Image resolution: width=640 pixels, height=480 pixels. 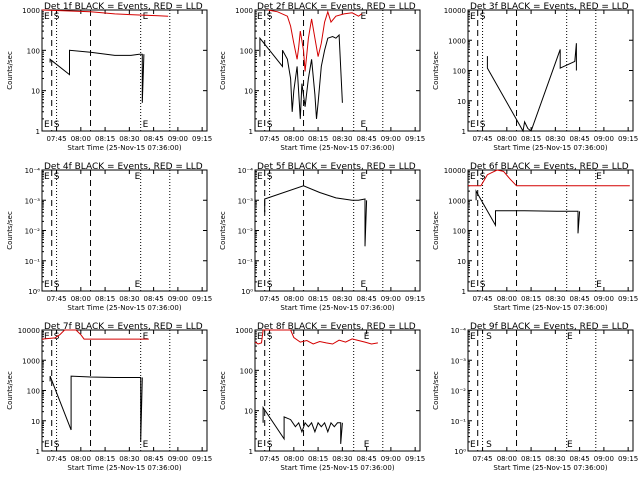 What do you see at coordinates (549, 7) in the screenshot?
I see `panel-title: Det 3f BLACK = Events, RED = LLD` at bounding box center [549, 7].